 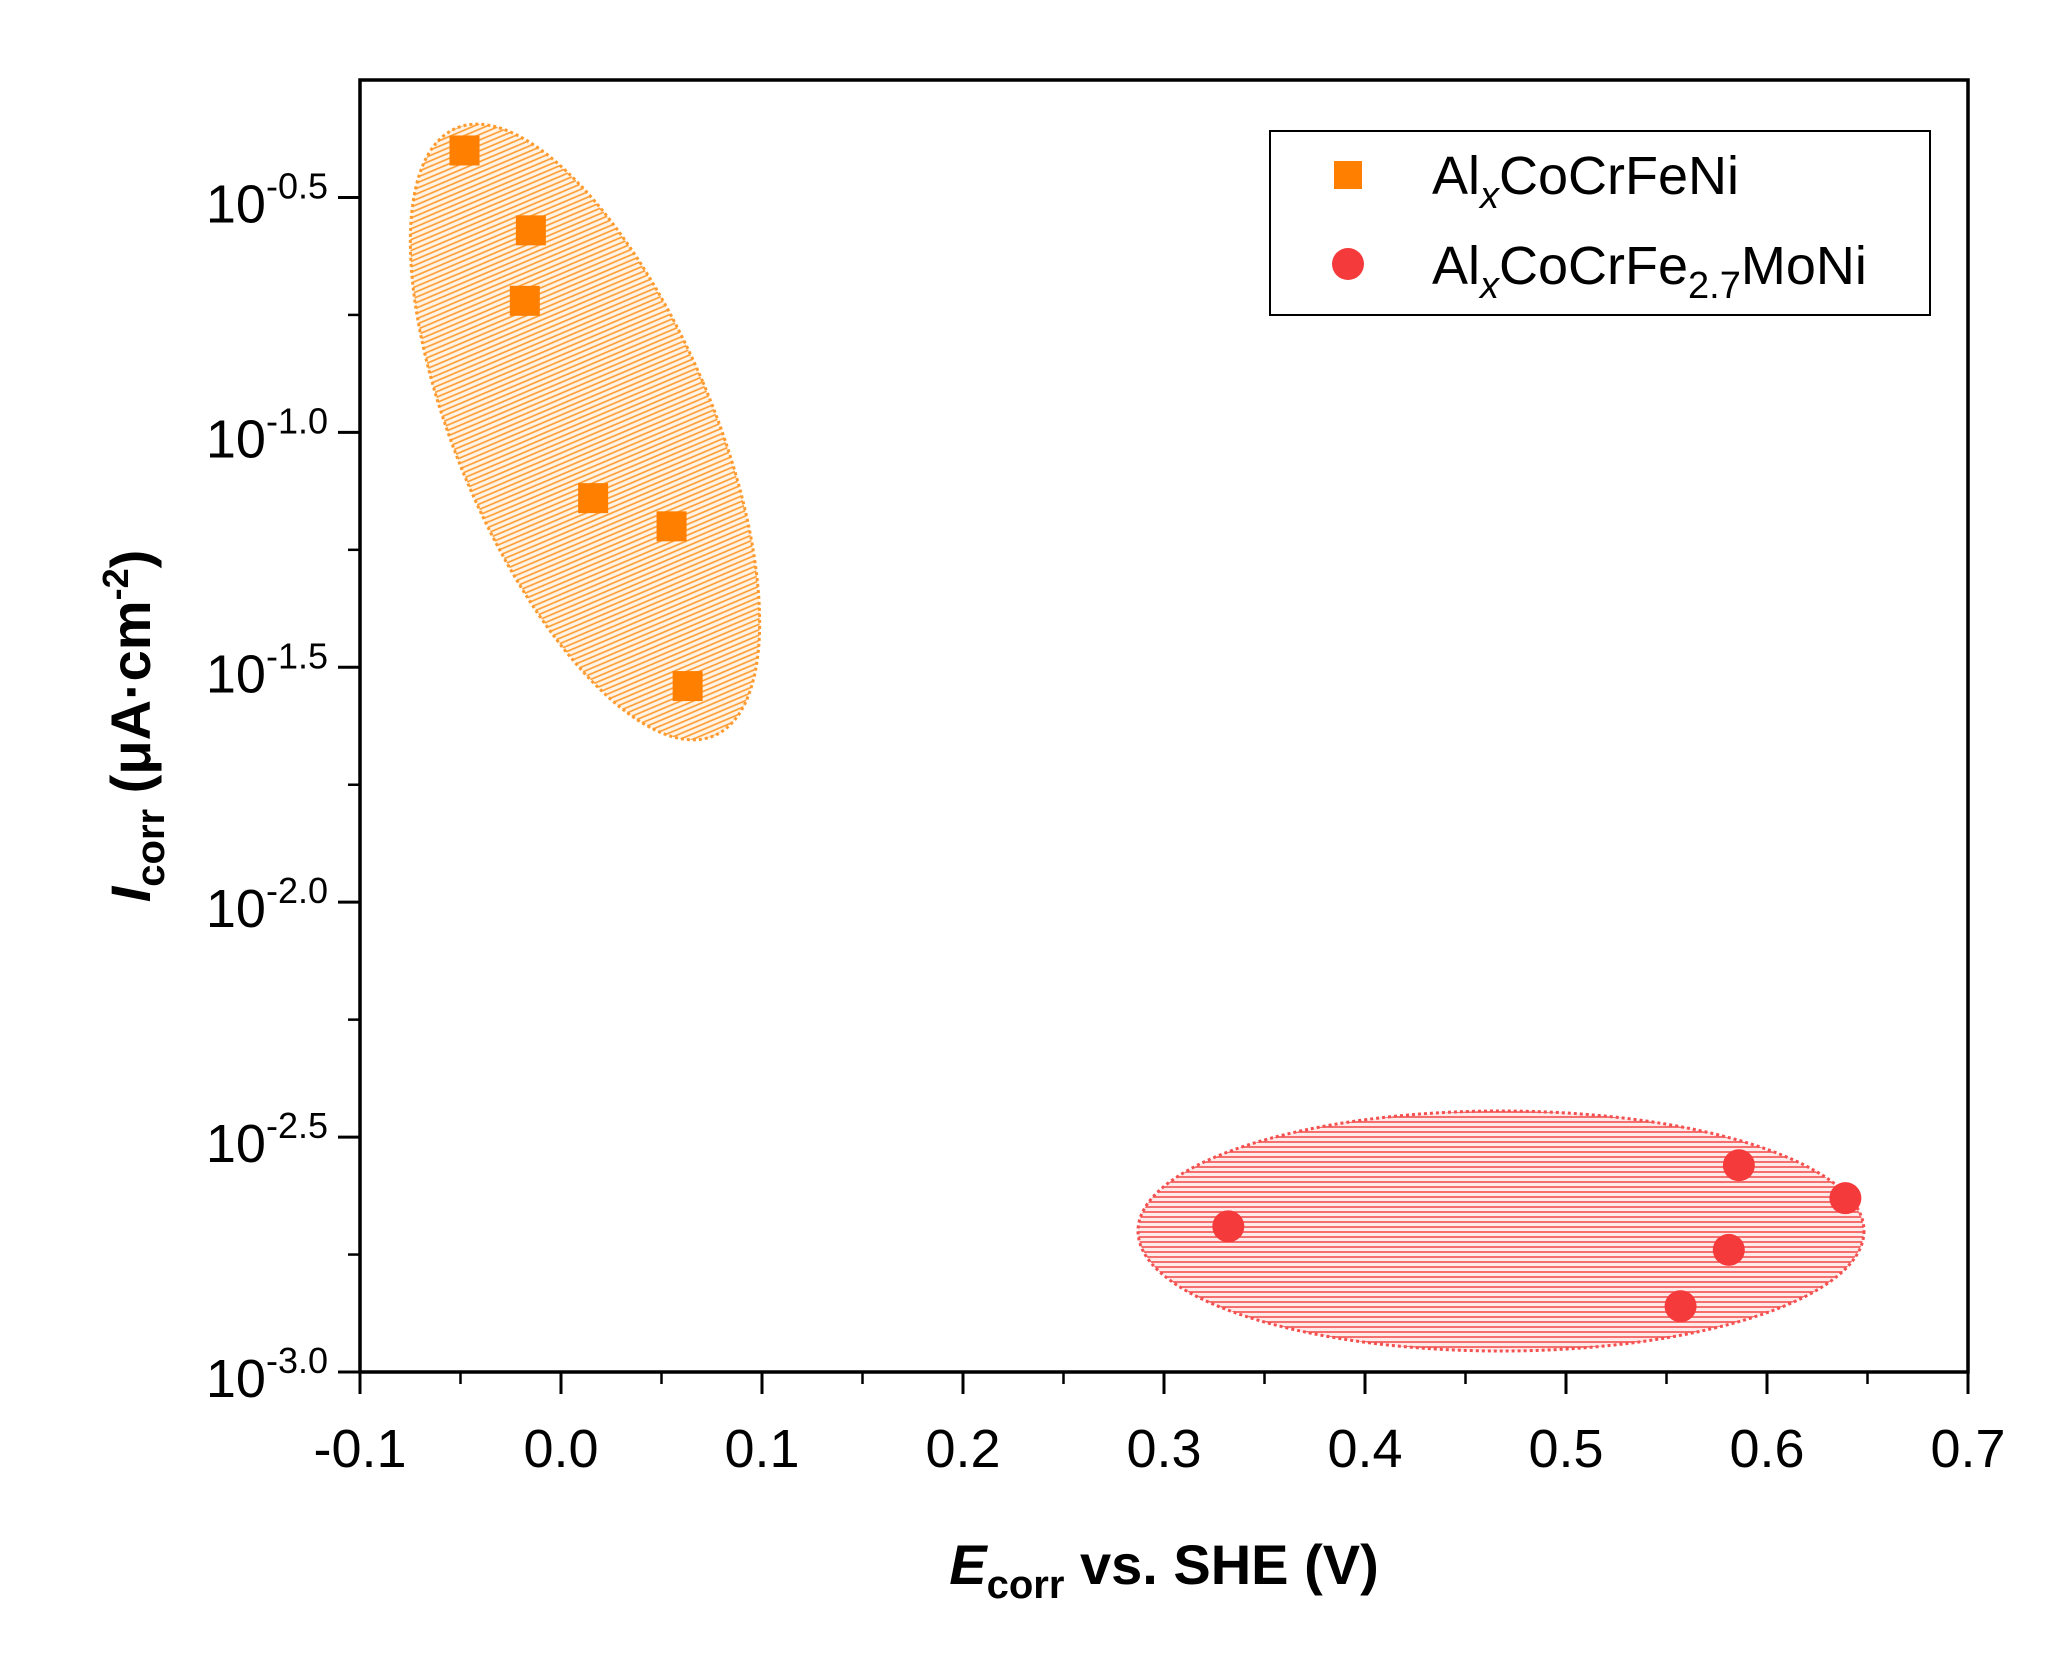 I want to click on y-tick-label: 10-2.5, so click(x=267, y=1139).